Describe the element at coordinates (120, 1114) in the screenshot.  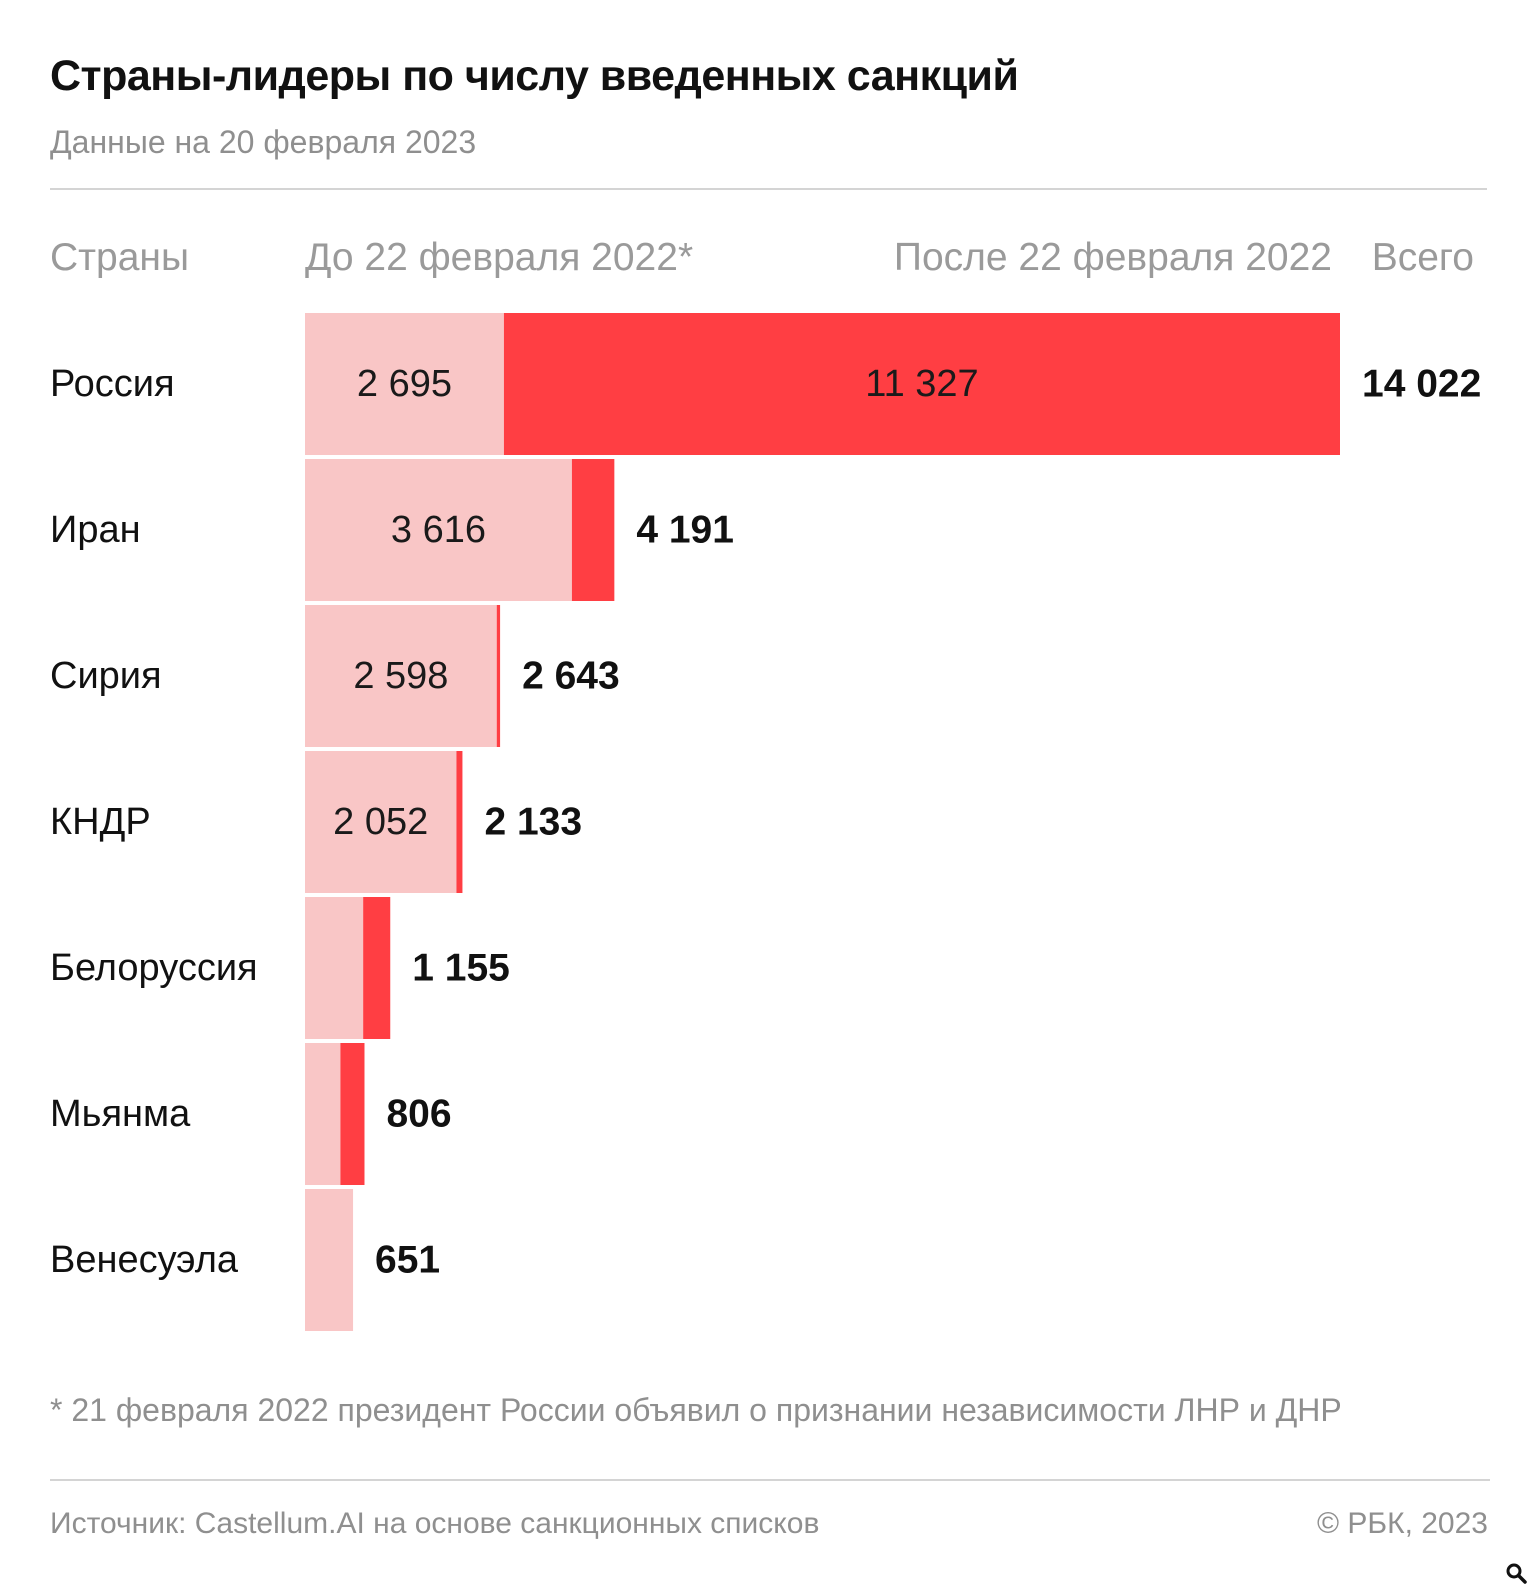
I see `country-label: Мьянма` at that location.